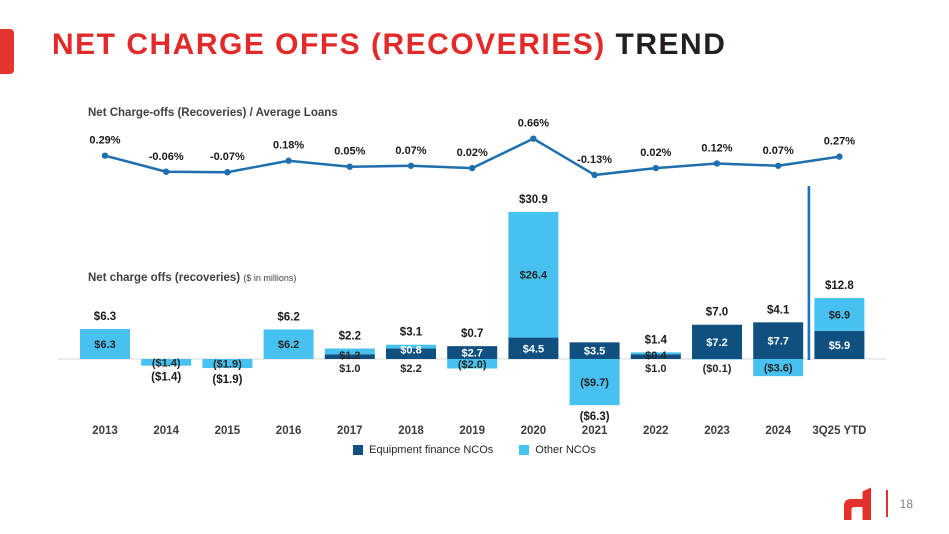  I want to click on bar-segment-label: $1.0, so click(655, 369).